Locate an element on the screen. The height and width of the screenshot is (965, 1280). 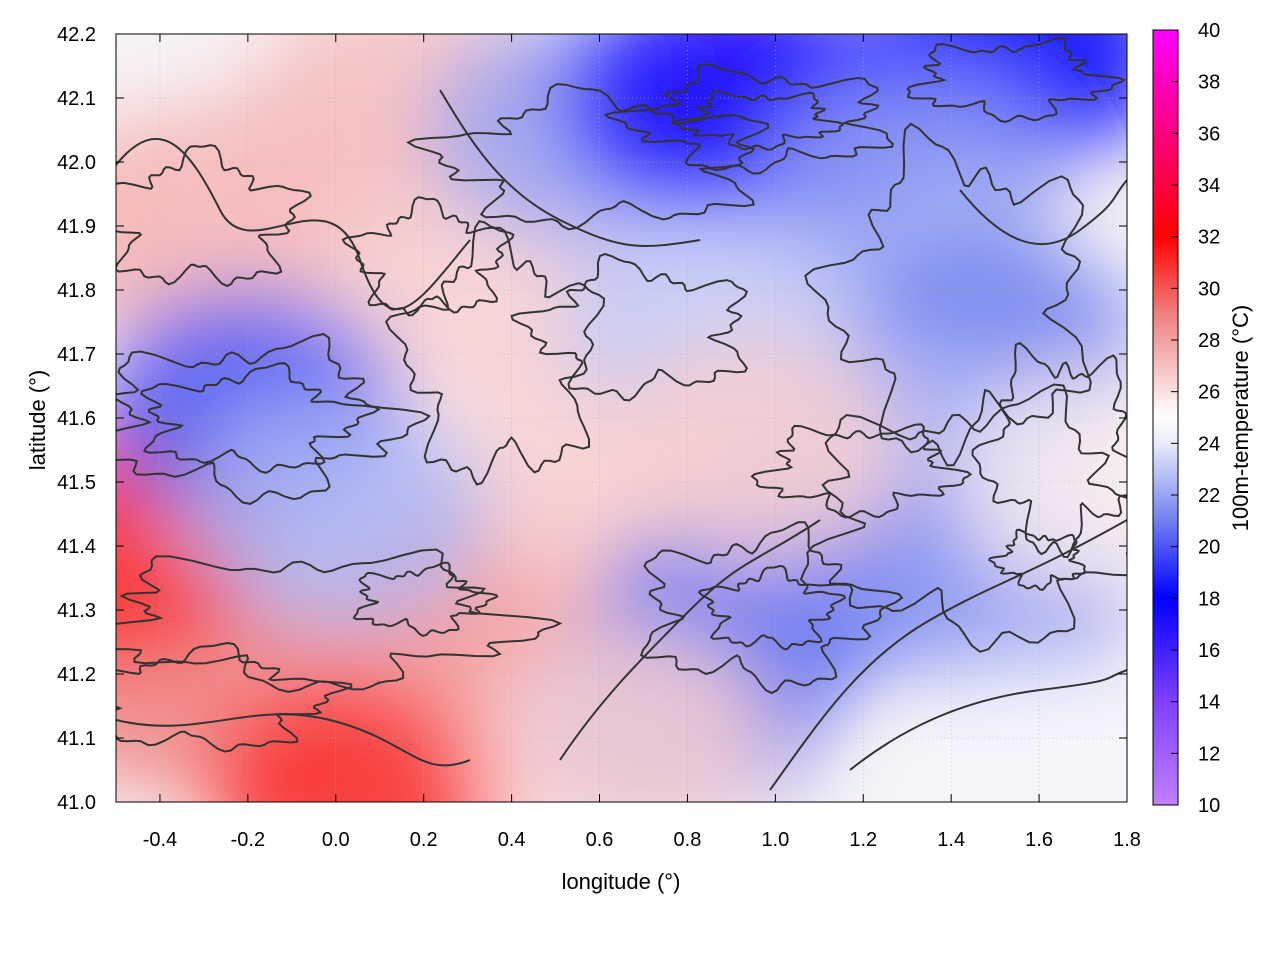
x-tick-label: 1.6 is located at coordinates (1039, 840).